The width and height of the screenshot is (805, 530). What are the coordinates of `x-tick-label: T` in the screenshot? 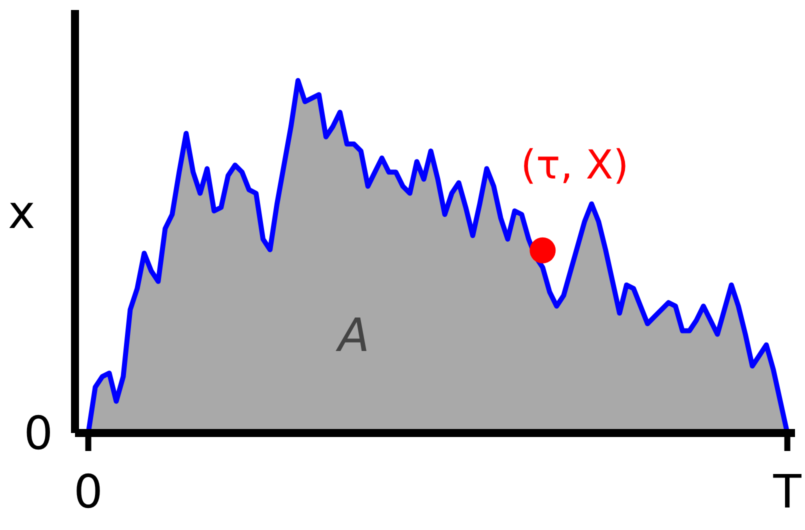 It's located at (787, 491).